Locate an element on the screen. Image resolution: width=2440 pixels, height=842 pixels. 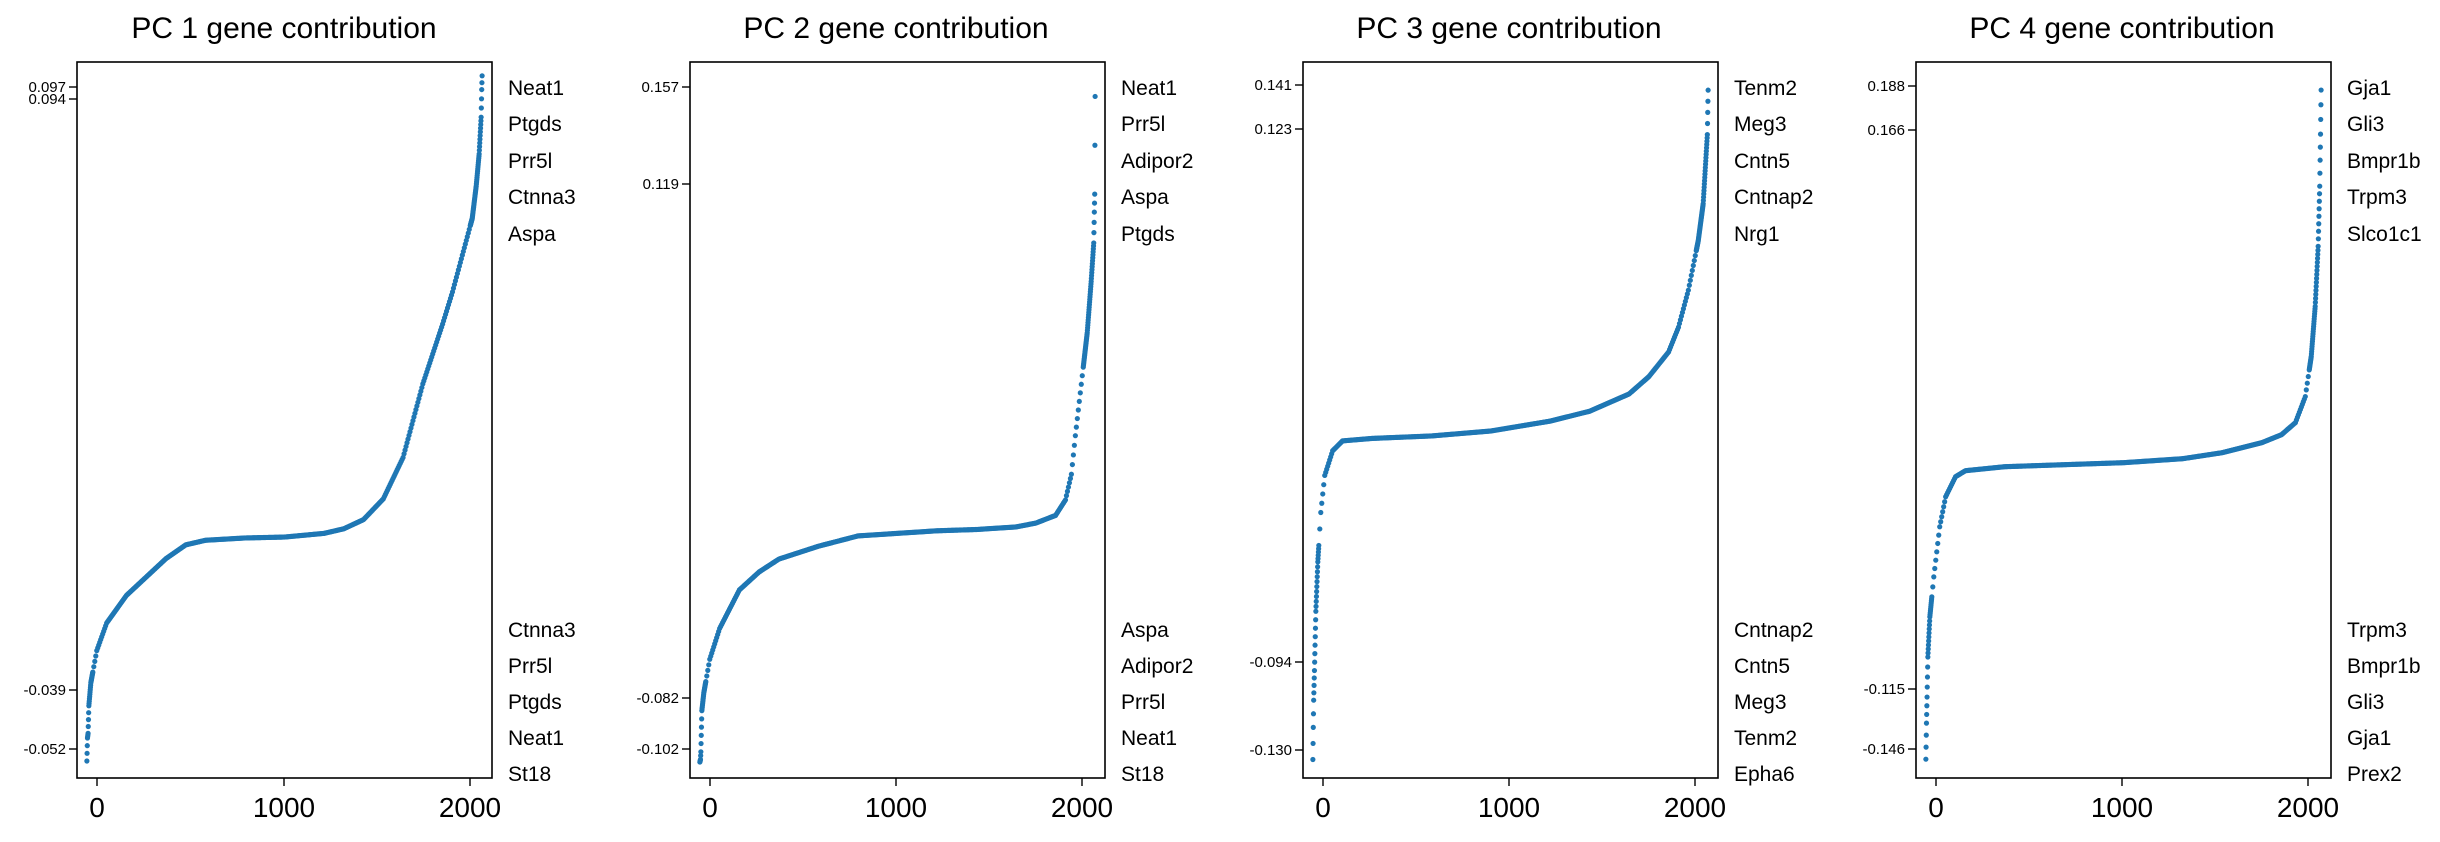
pc2-xtick-label-1: 1000 is located at coordinates (896, 807).